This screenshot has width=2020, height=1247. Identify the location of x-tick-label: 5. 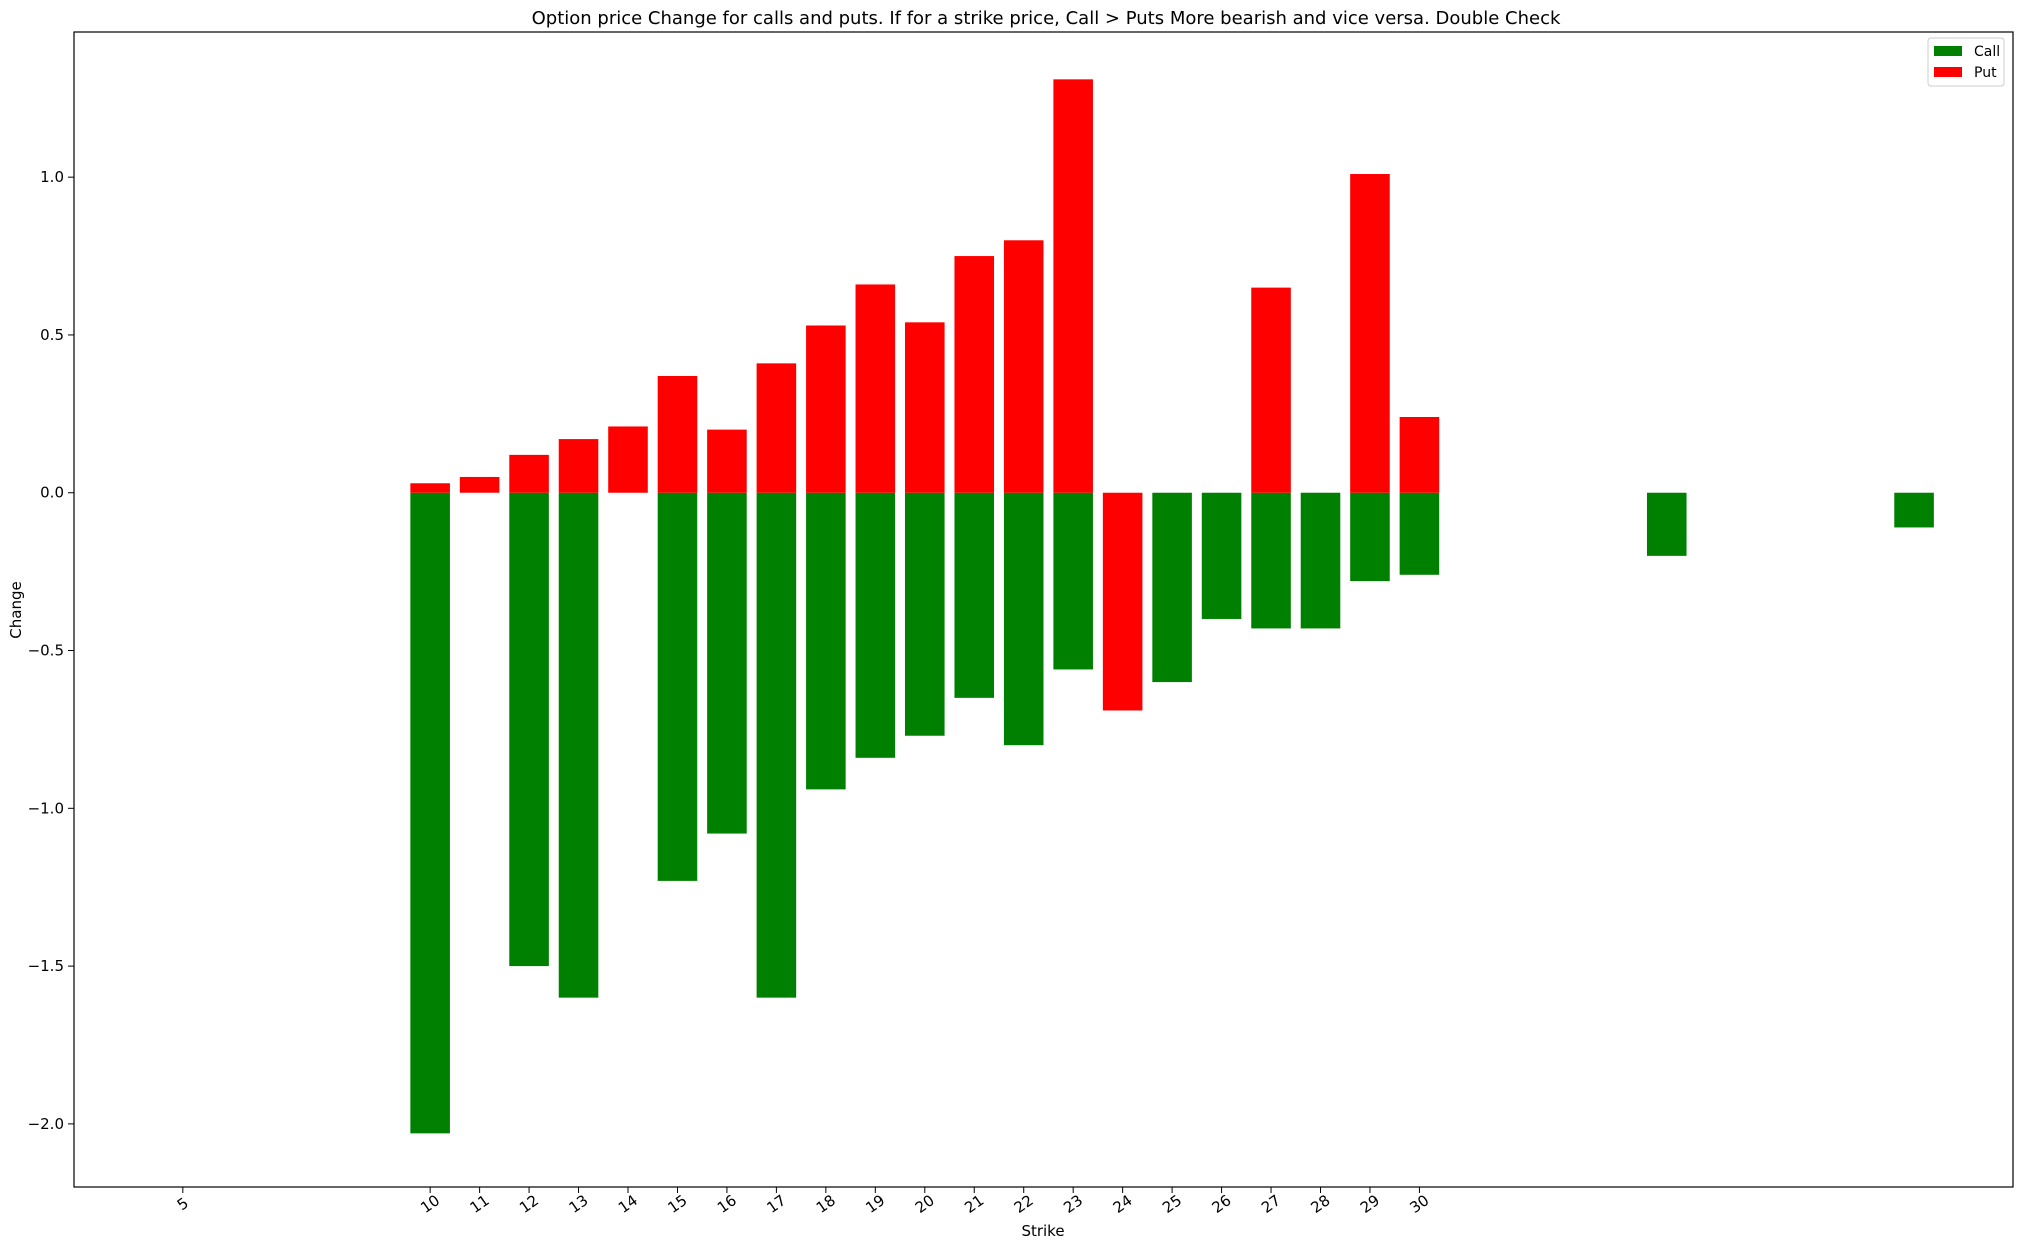
(183, 1204).